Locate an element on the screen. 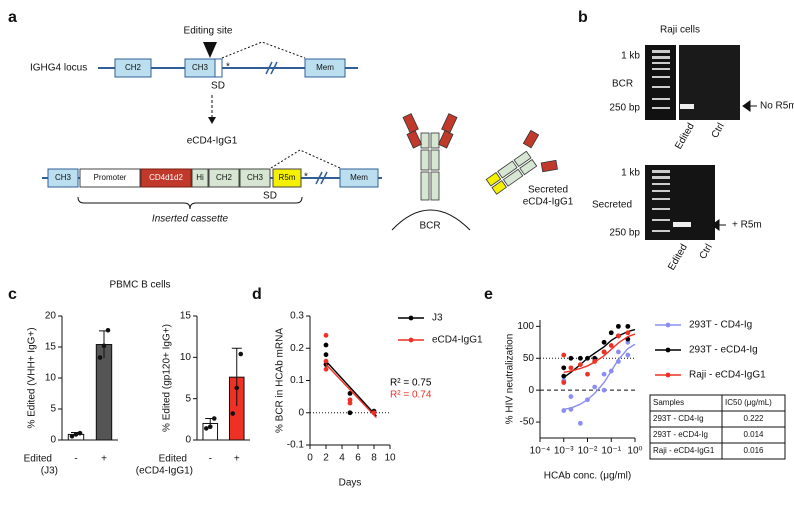 The image size is (794, 515). y-tick-label: 5 is located at coordinates (53, 409).